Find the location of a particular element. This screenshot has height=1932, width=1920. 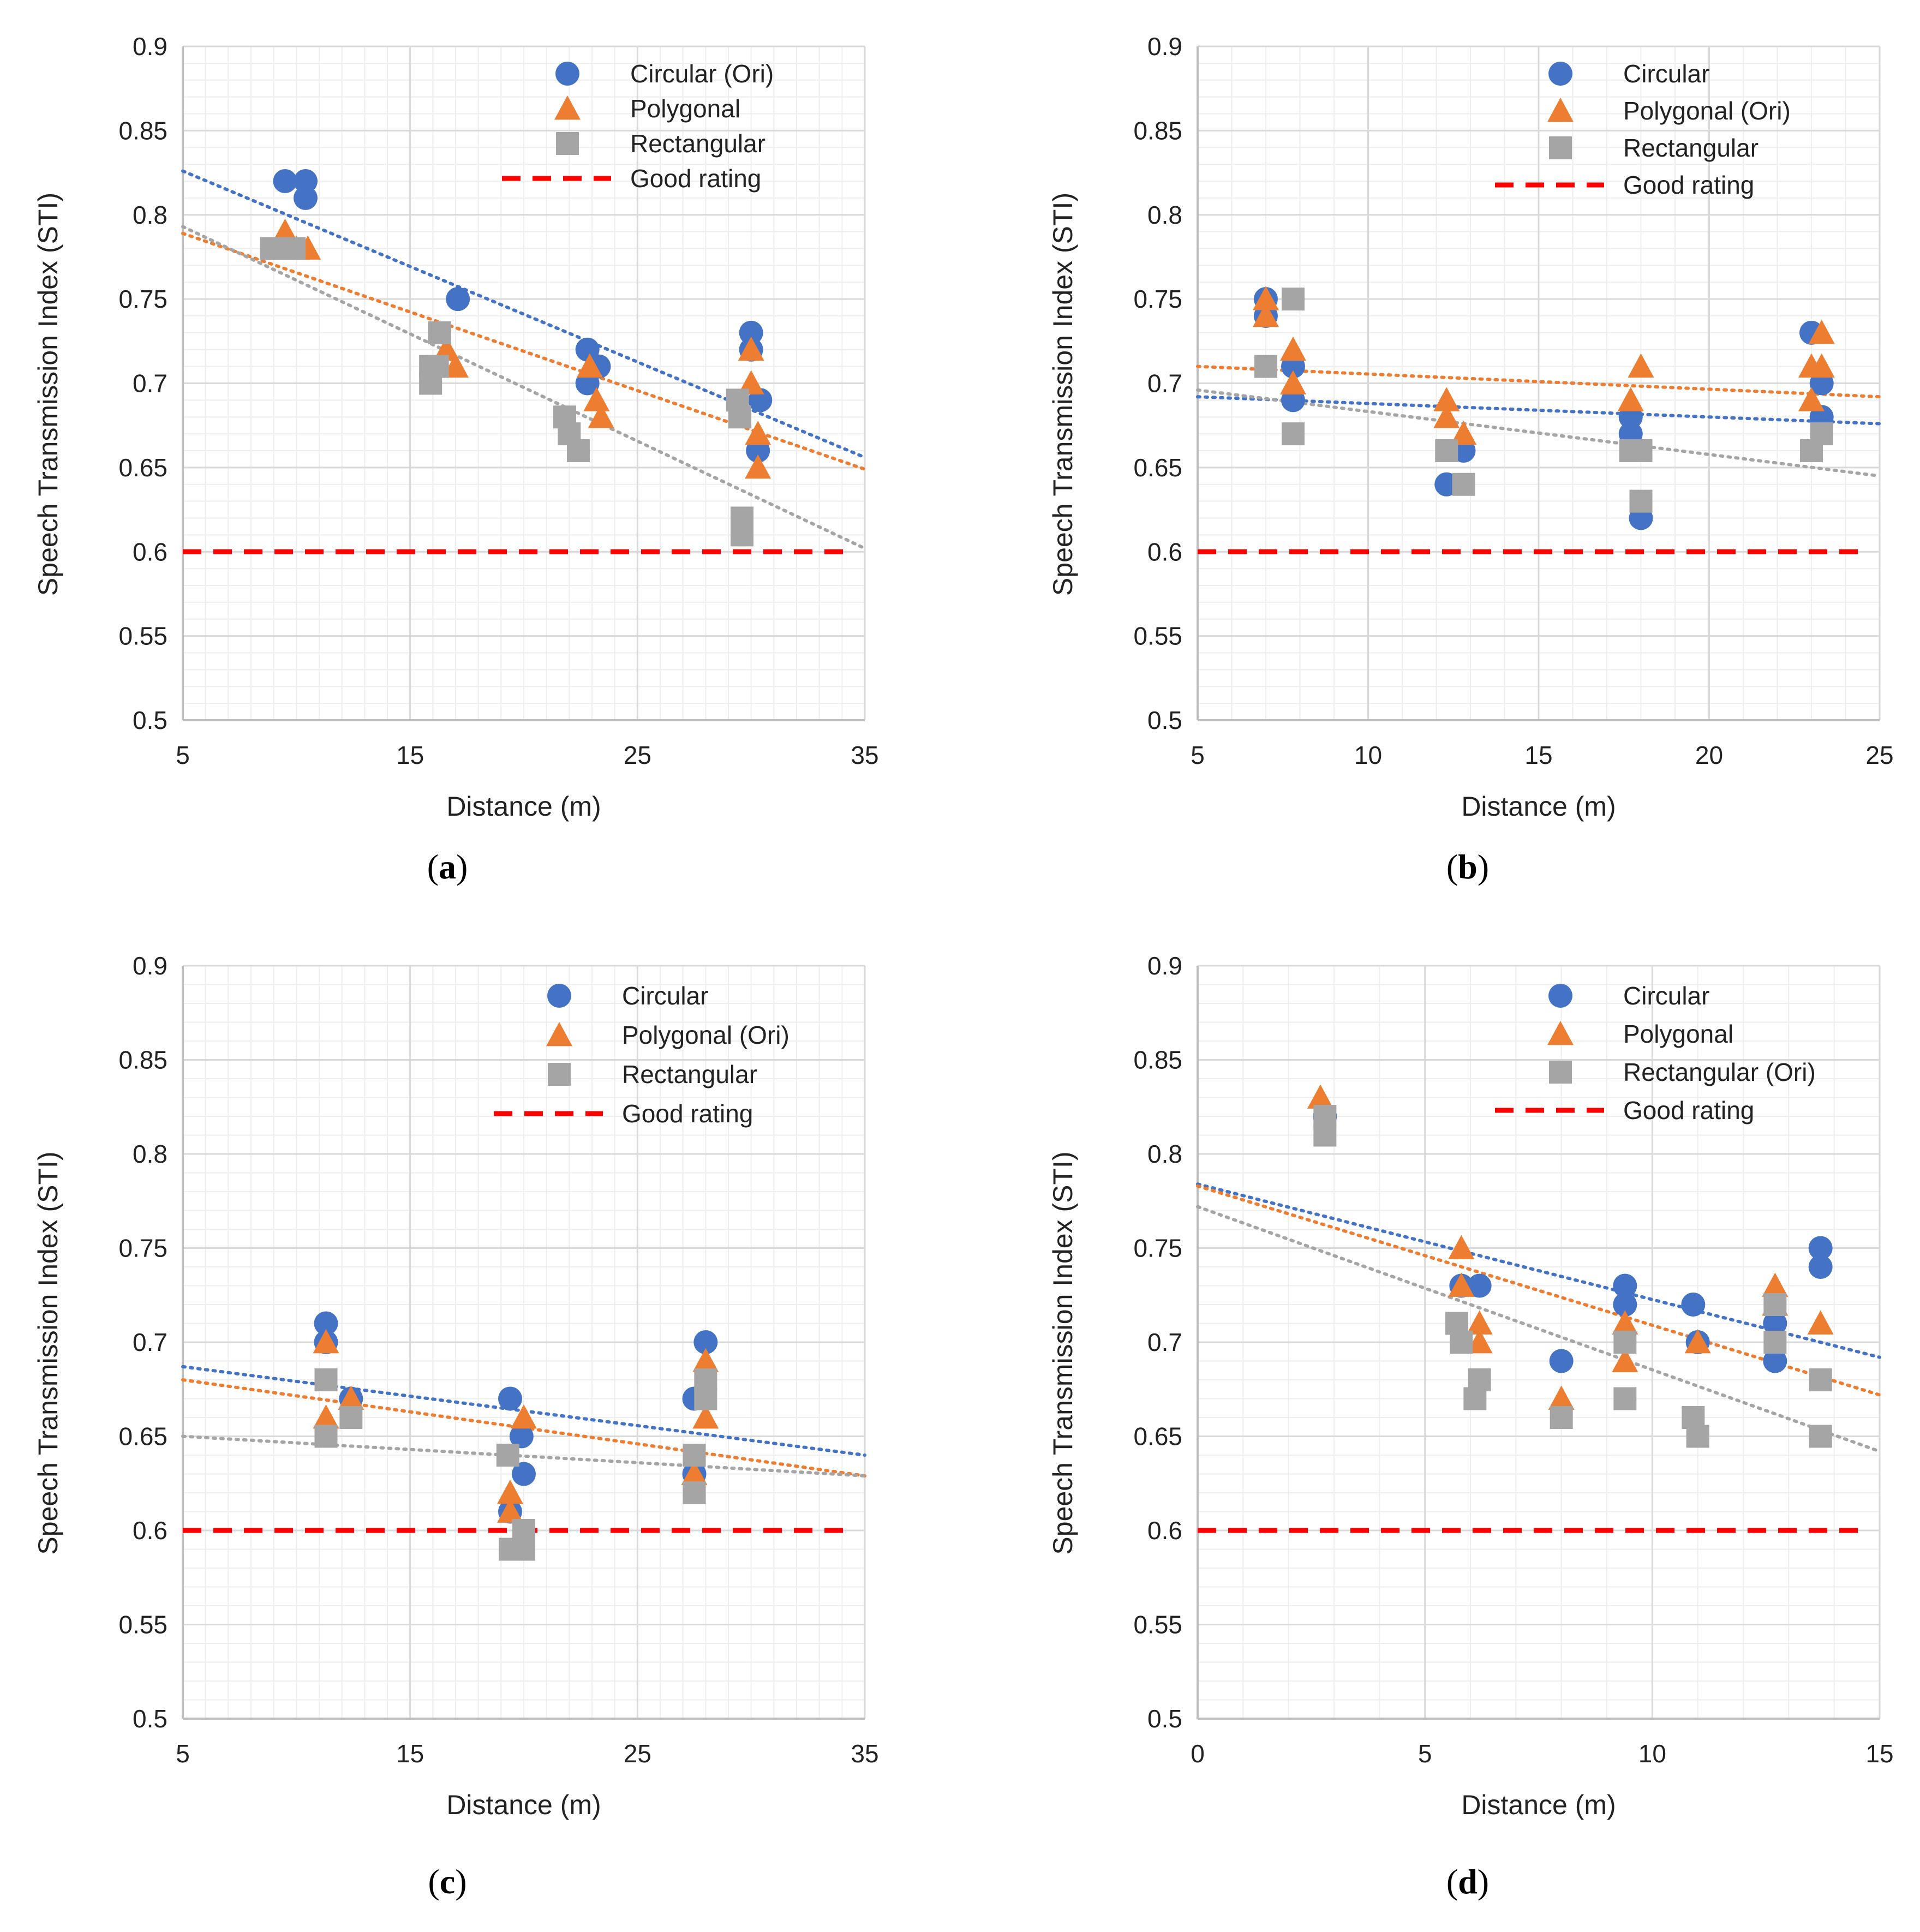

panel-caption: (a) is located at coordinates (447, 867).